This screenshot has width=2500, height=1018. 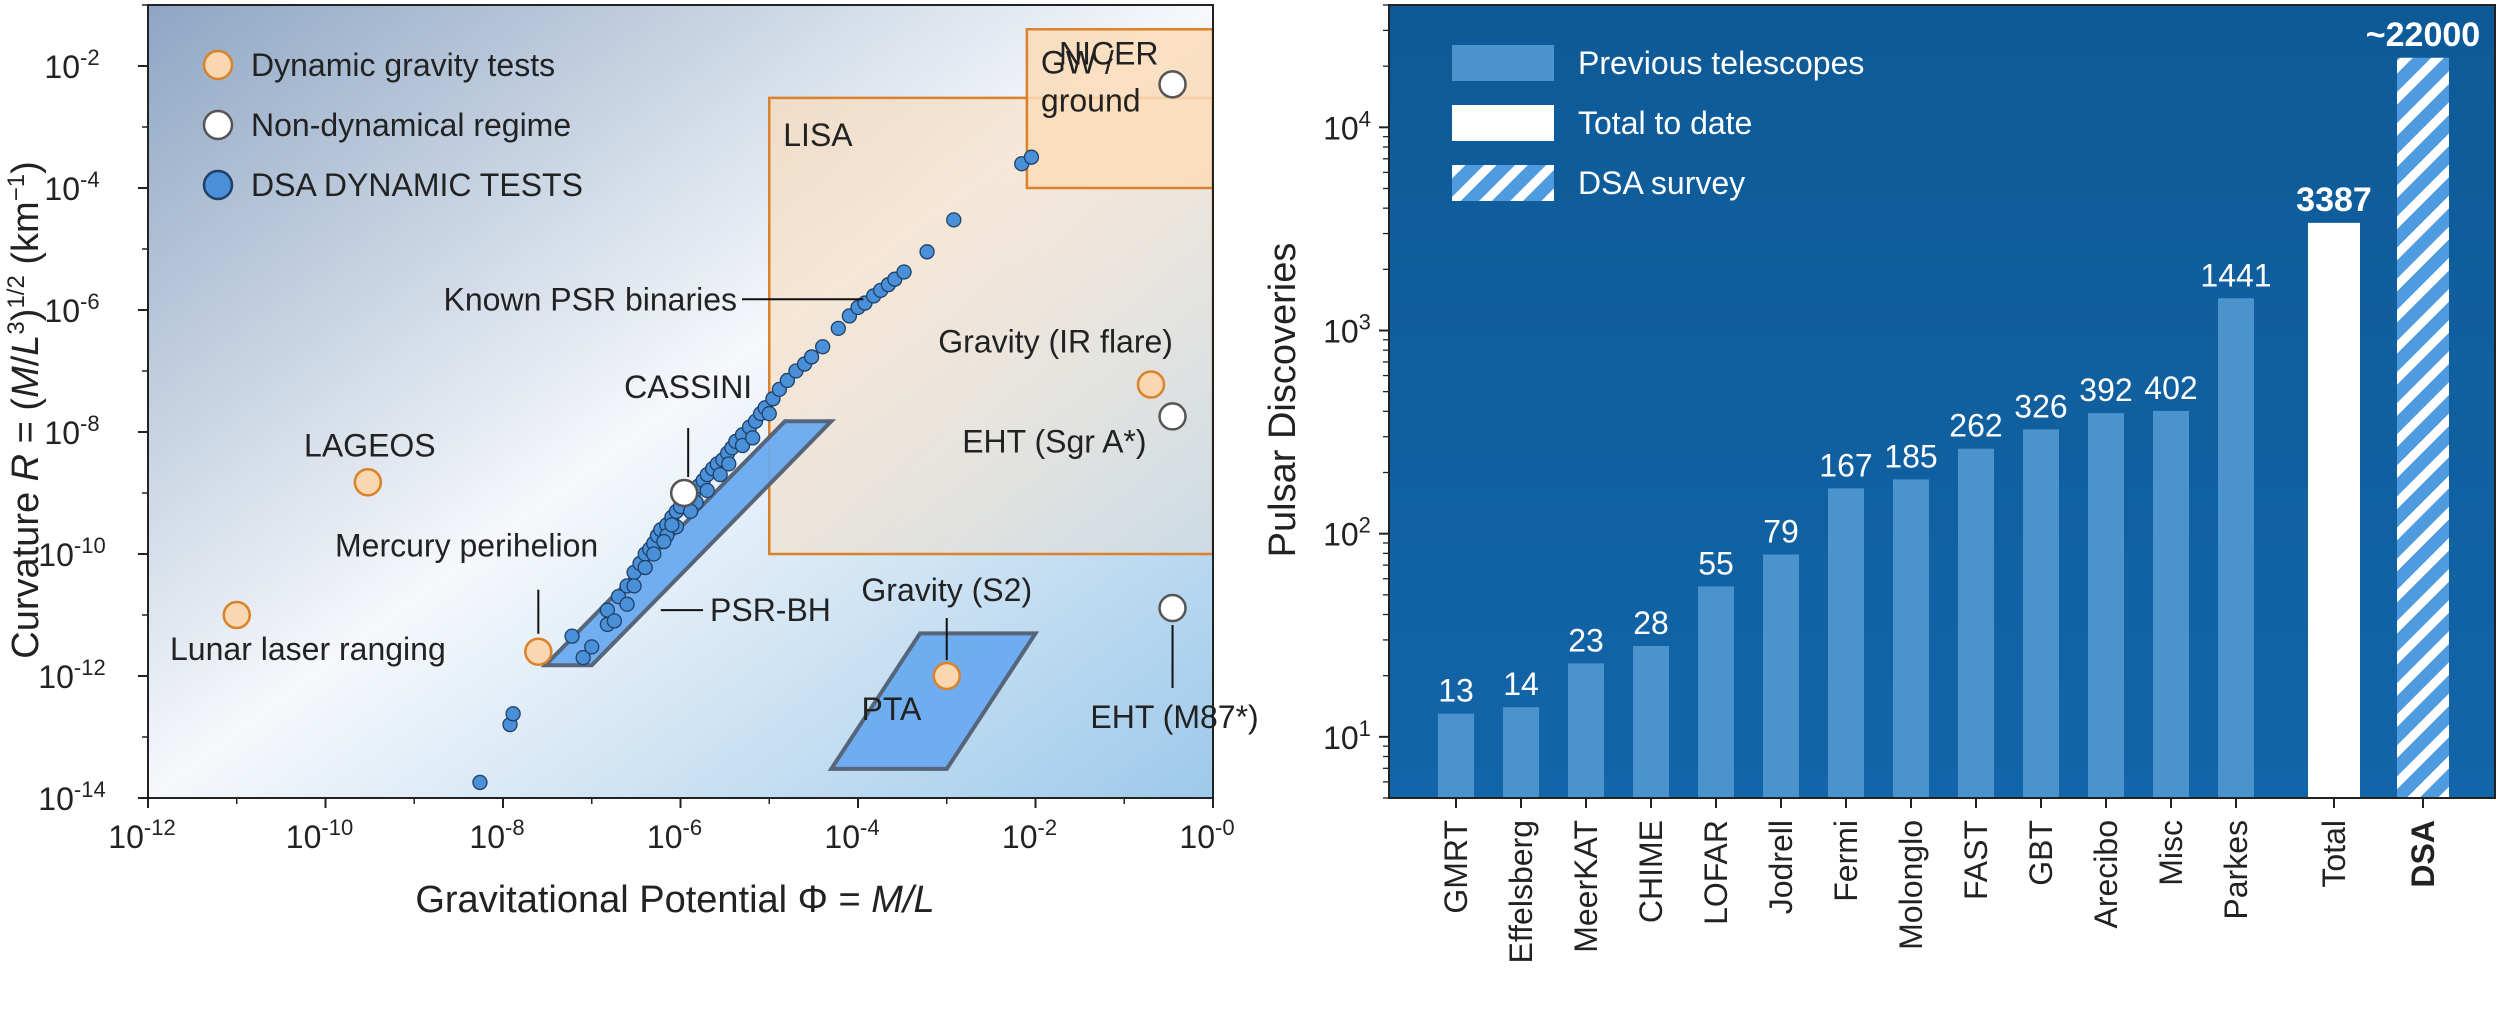 I want to click on y-tick-label: 10¹, so click(x=1347, y=736).